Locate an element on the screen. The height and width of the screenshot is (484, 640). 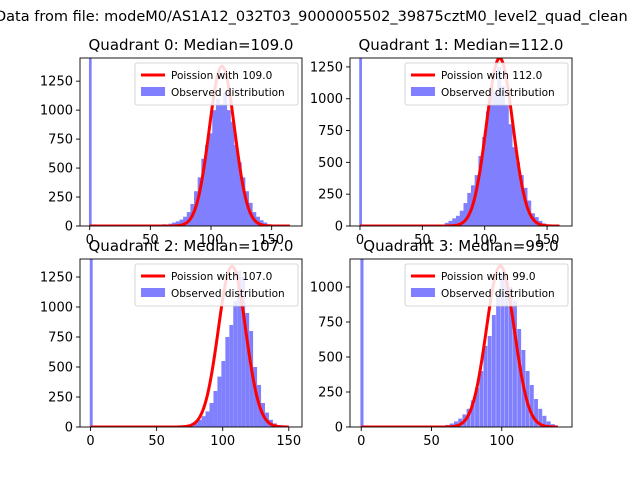
quadrant-3-ytick-label: 1000 is located at coordinates (326, 288).